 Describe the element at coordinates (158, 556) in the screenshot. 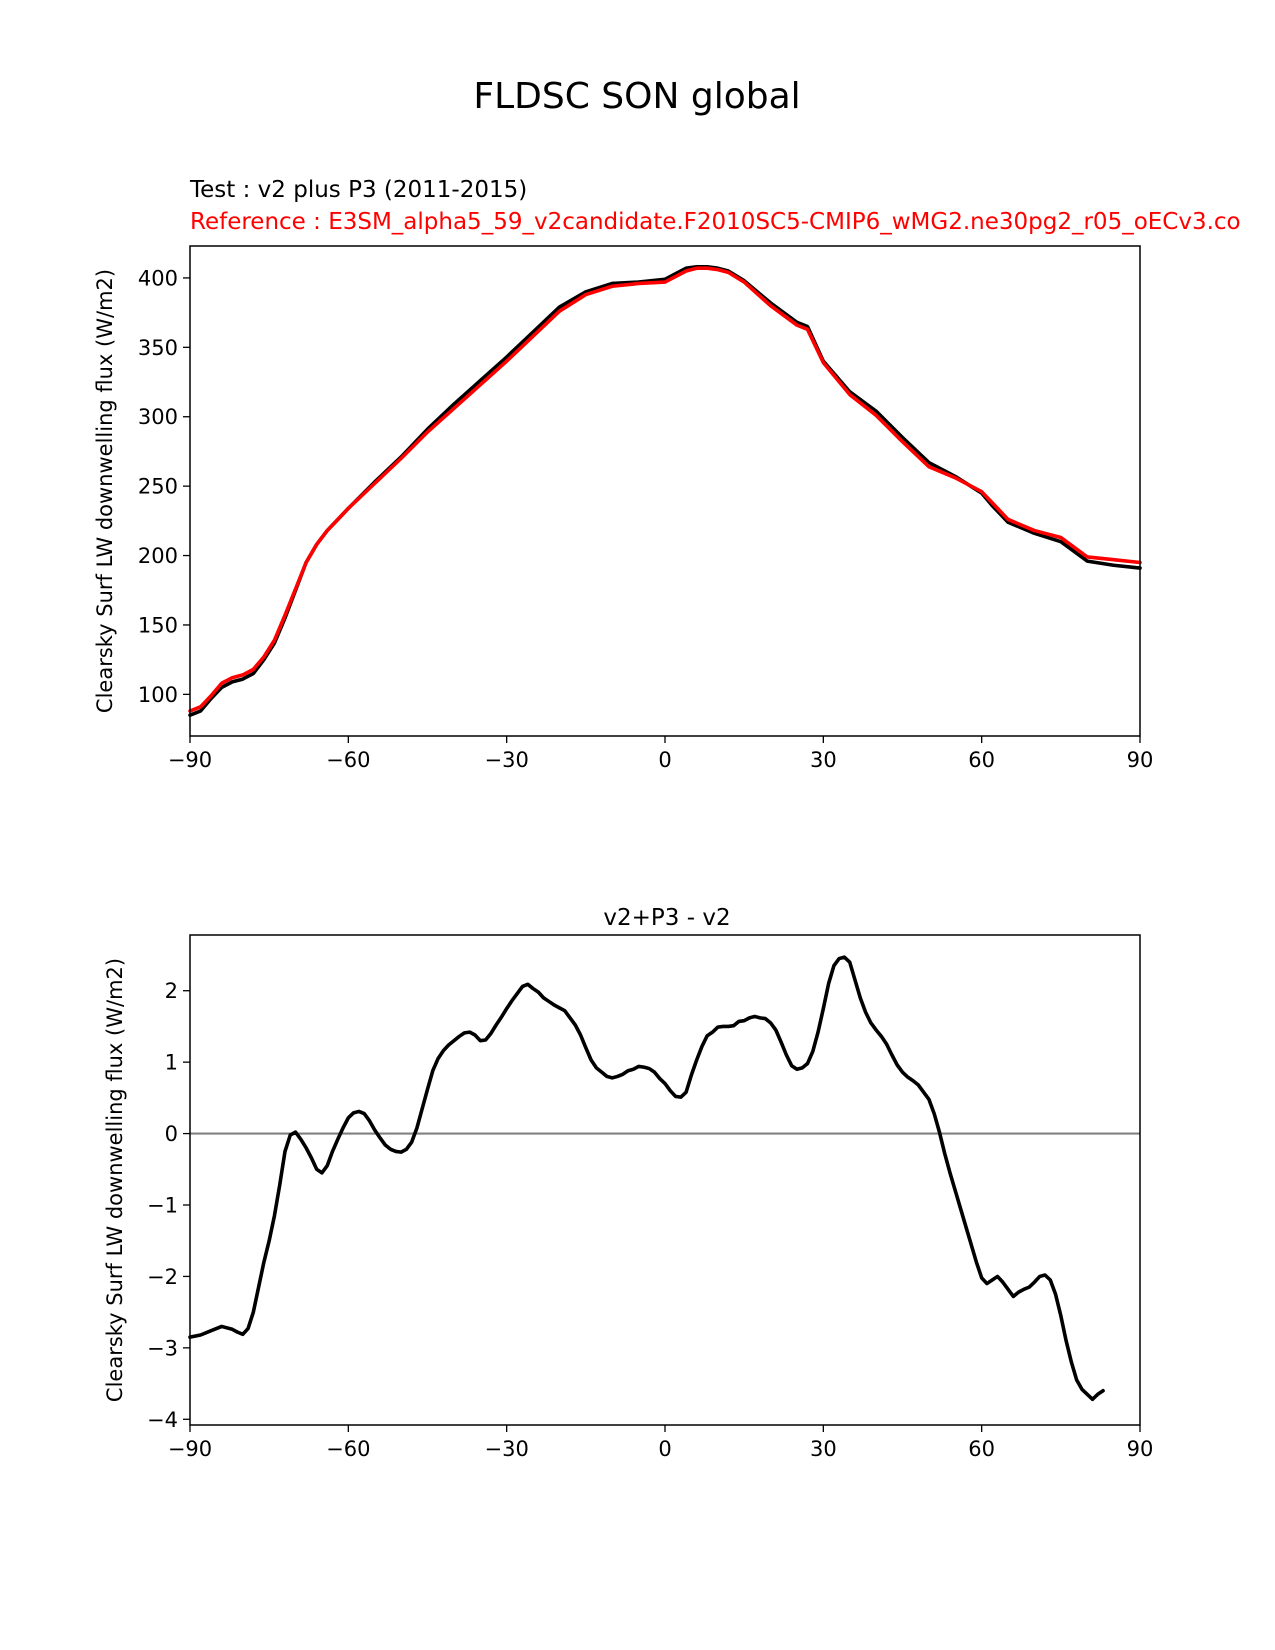

I see `y-tick-label: 200` at that location.